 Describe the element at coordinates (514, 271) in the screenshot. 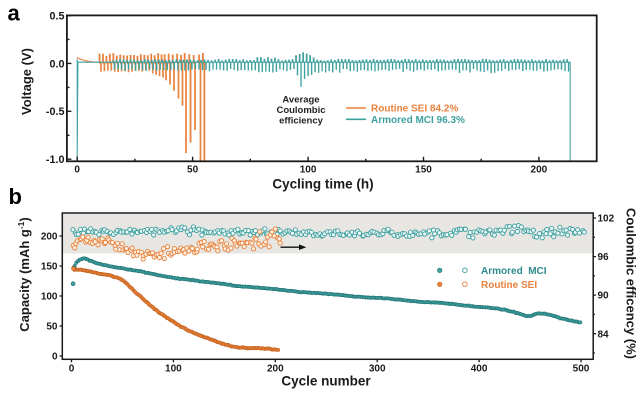

I see `svg-text: Armored MCI` at that location.